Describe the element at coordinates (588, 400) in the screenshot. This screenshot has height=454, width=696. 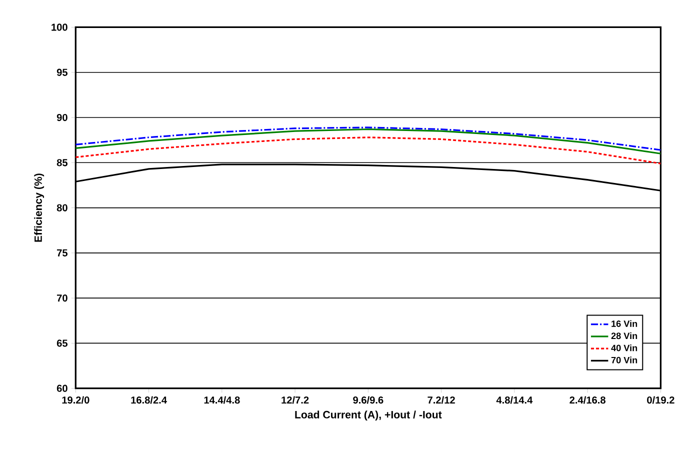
I see `x-tick-label: 2.4/16.8` at that location.